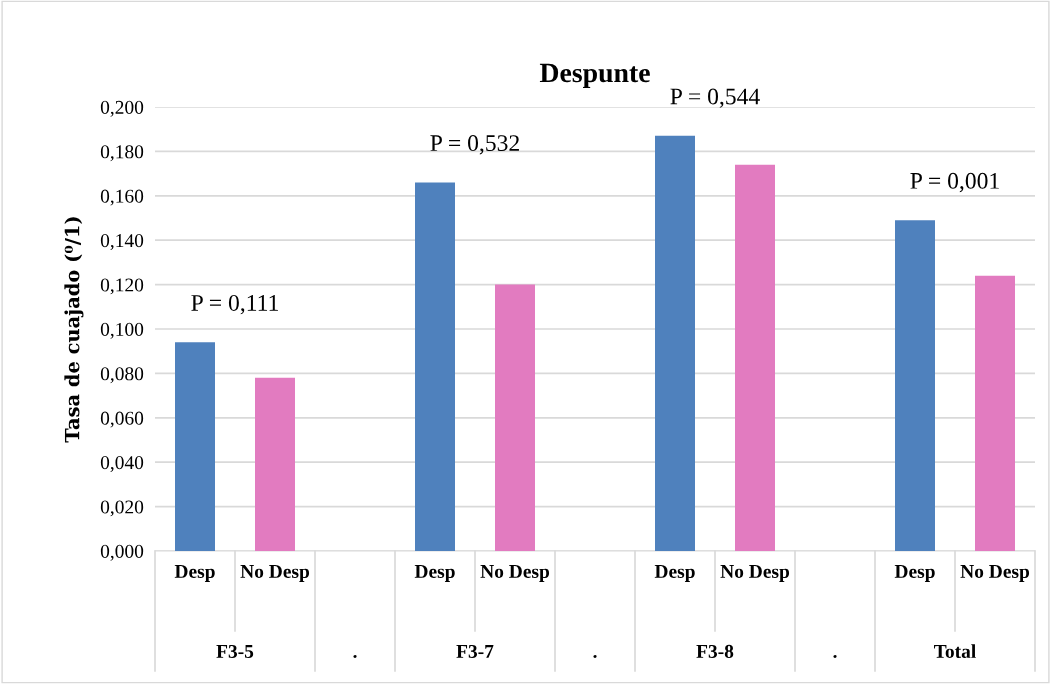  Describe the element at coordinates (955, 651) in the screenshot. I see `text: Total` at that location.